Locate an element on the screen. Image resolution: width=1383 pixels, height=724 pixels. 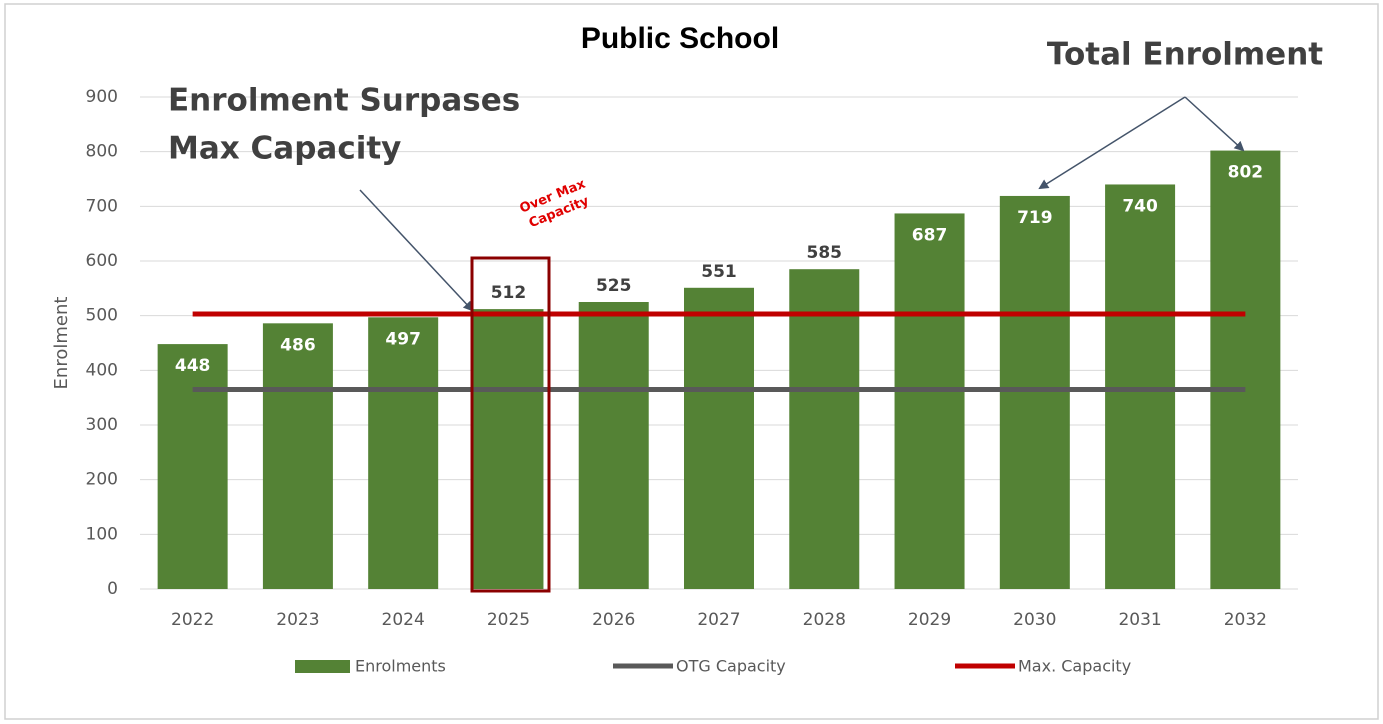
data-label: 802 is located at coordinates (1246, 173).